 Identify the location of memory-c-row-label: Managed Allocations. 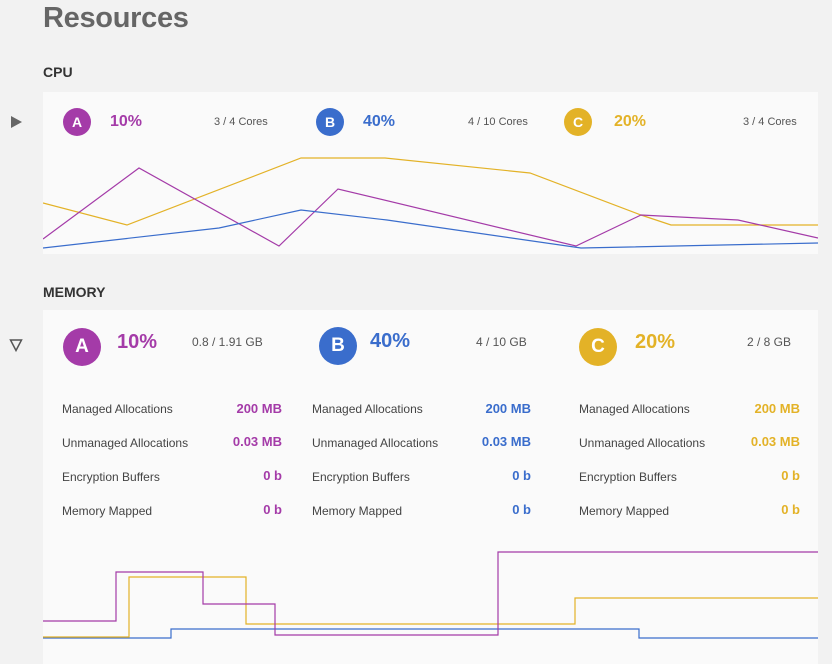
(634, 409).